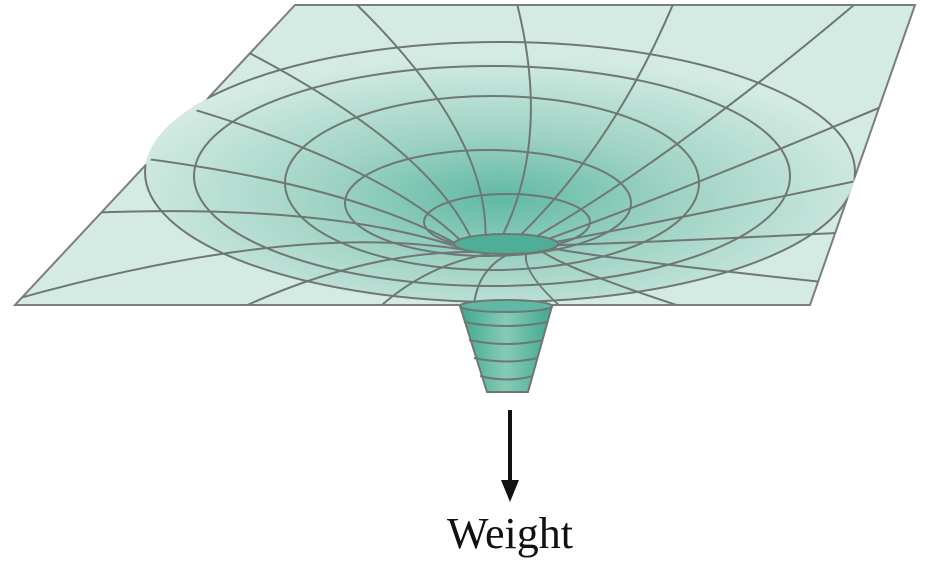  Describe the element at coordinates (510, 533) in the screenshot. I see `weight-label: Weight` at that location.